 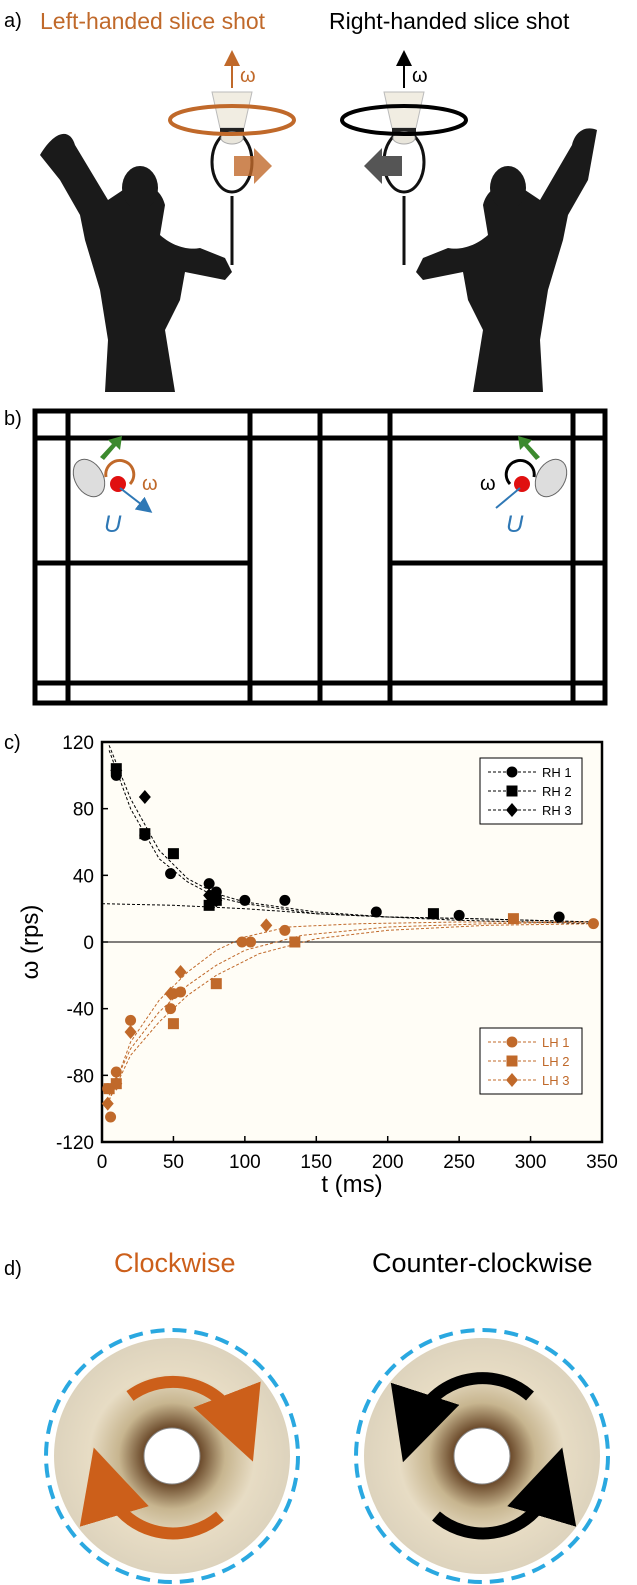 I want to click on x-tick-label: 250, so click(x=459, y=1162).